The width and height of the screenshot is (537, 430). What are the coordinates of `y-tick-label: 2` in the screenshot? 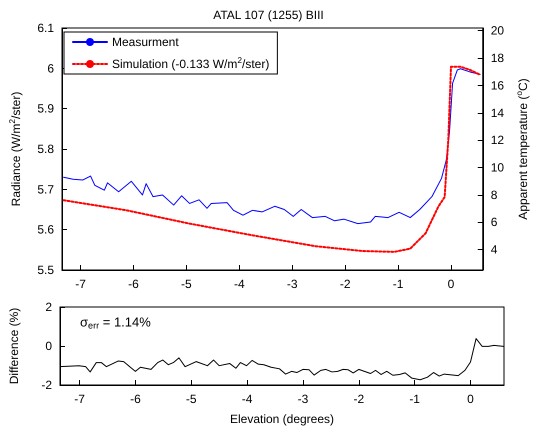 It's located at (48, 307).